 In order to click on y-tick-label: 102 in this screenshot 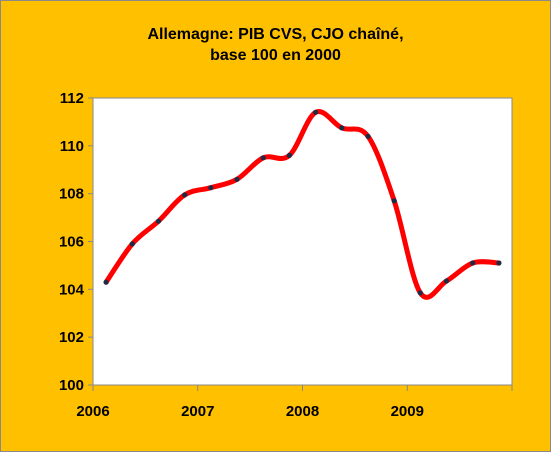, I will do `click(71, 337)`.